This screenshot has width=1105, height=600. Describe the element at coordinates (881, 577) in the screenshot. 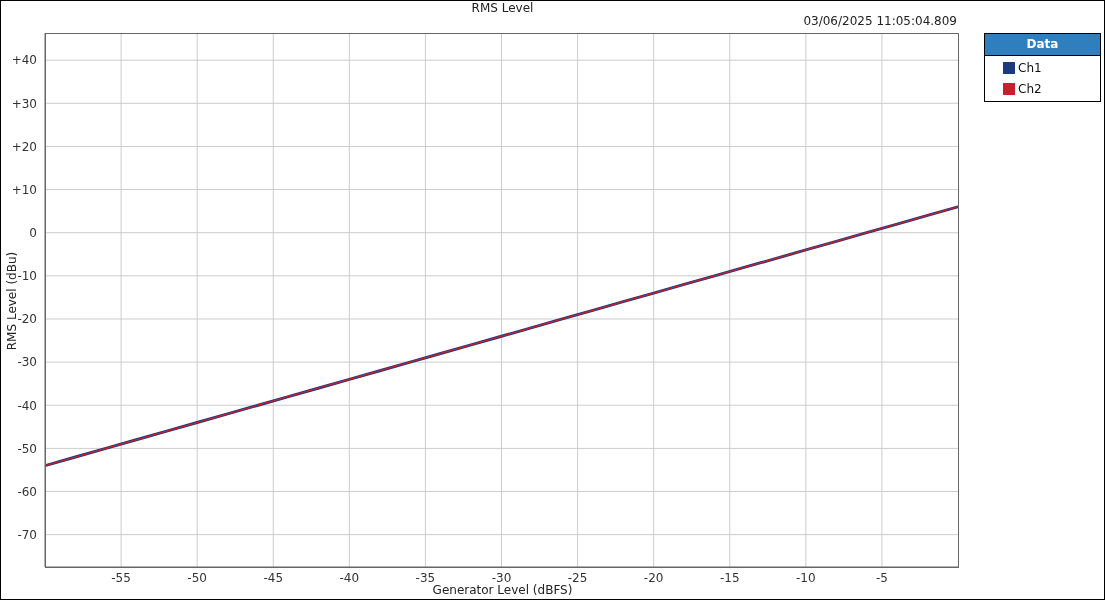

I see `x-tick-label: -5` at that location.